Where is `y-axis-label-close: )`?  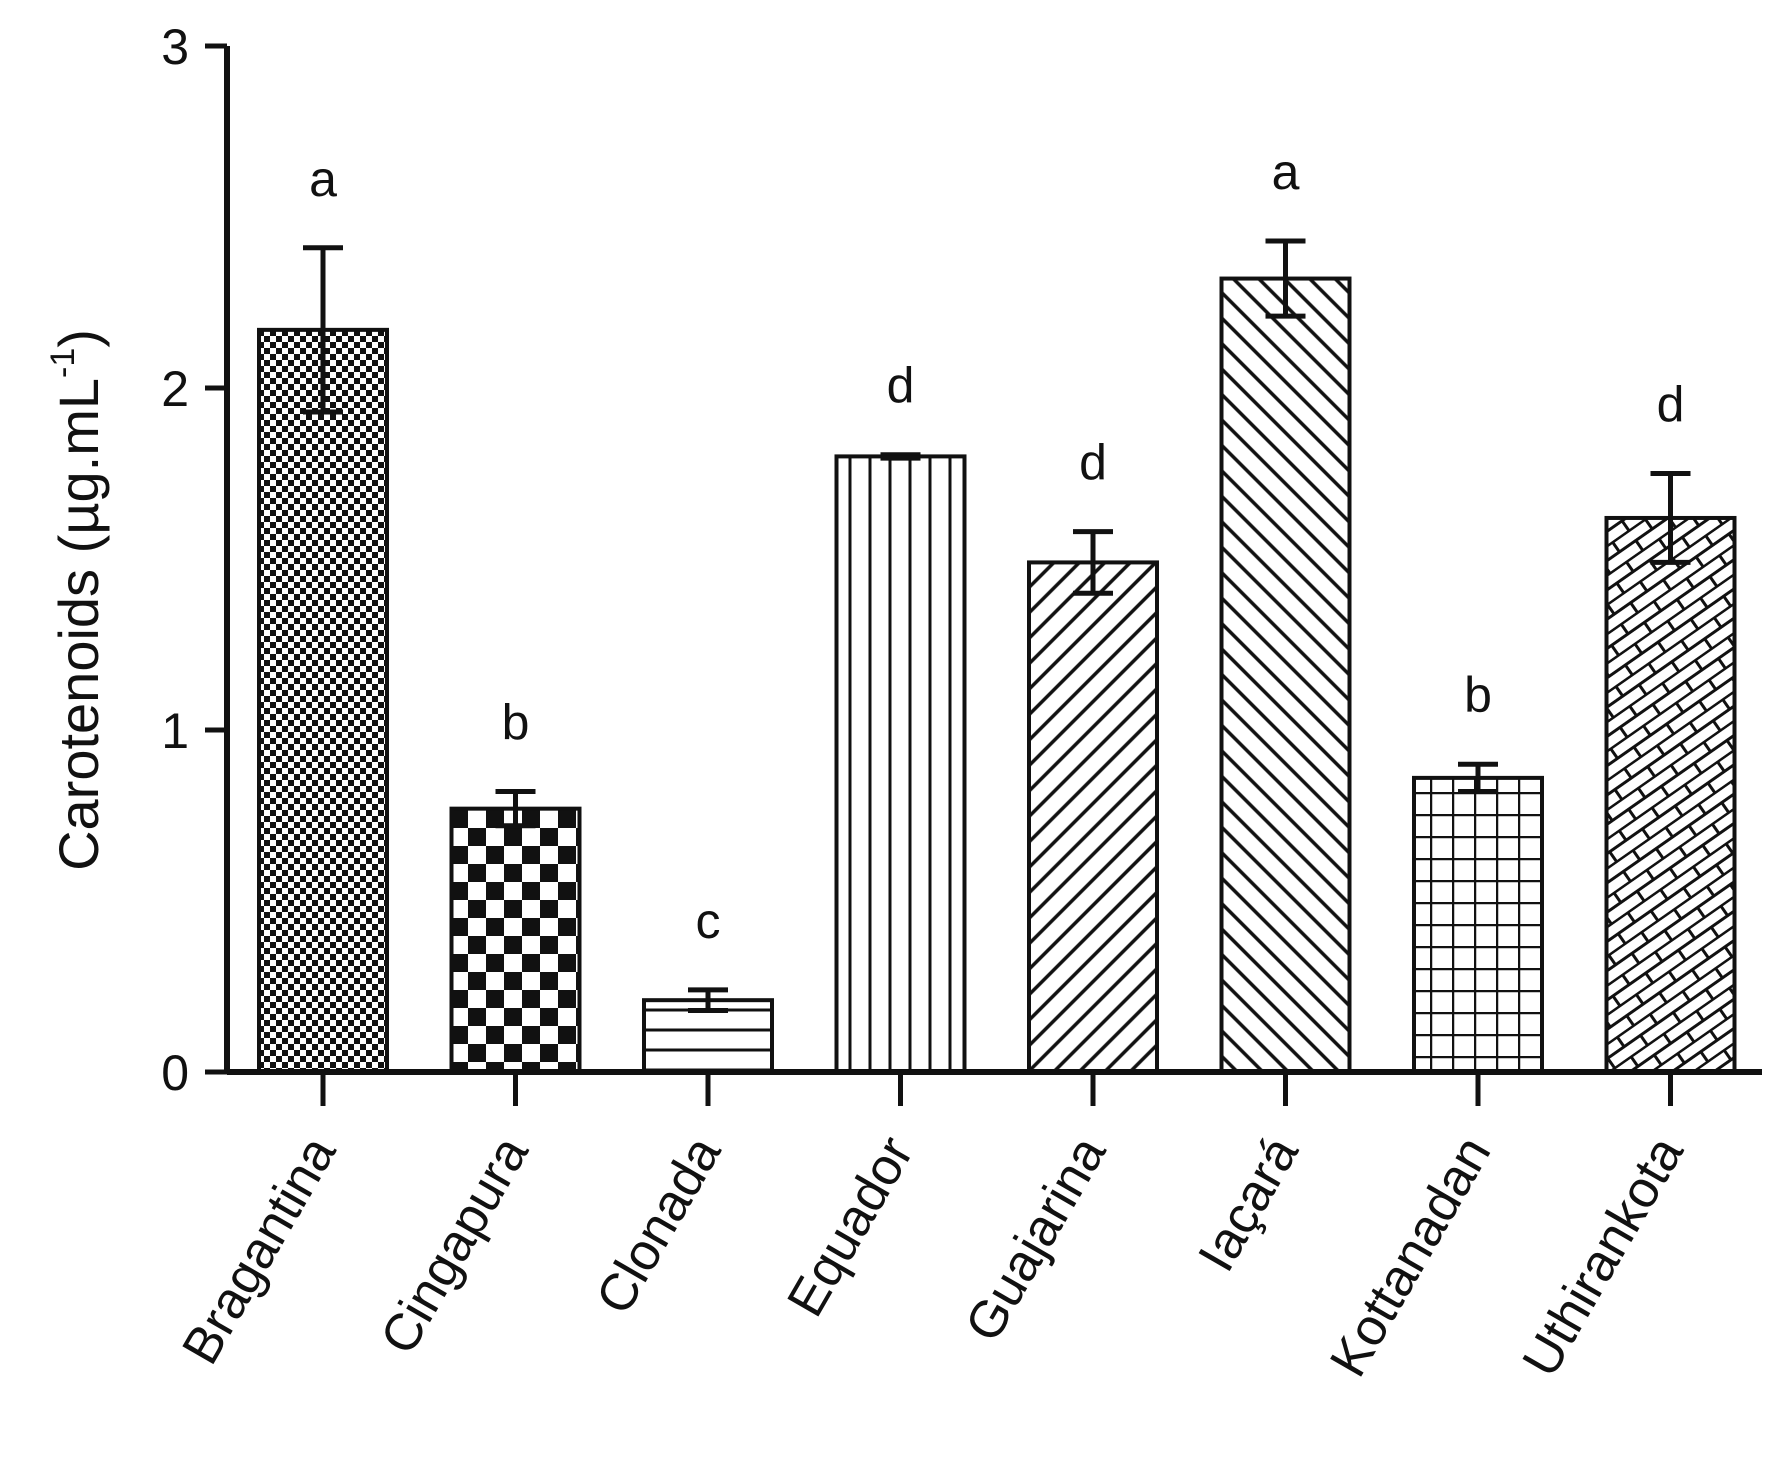
y-axis-label-close: ) is located at coordinates (78, 338).